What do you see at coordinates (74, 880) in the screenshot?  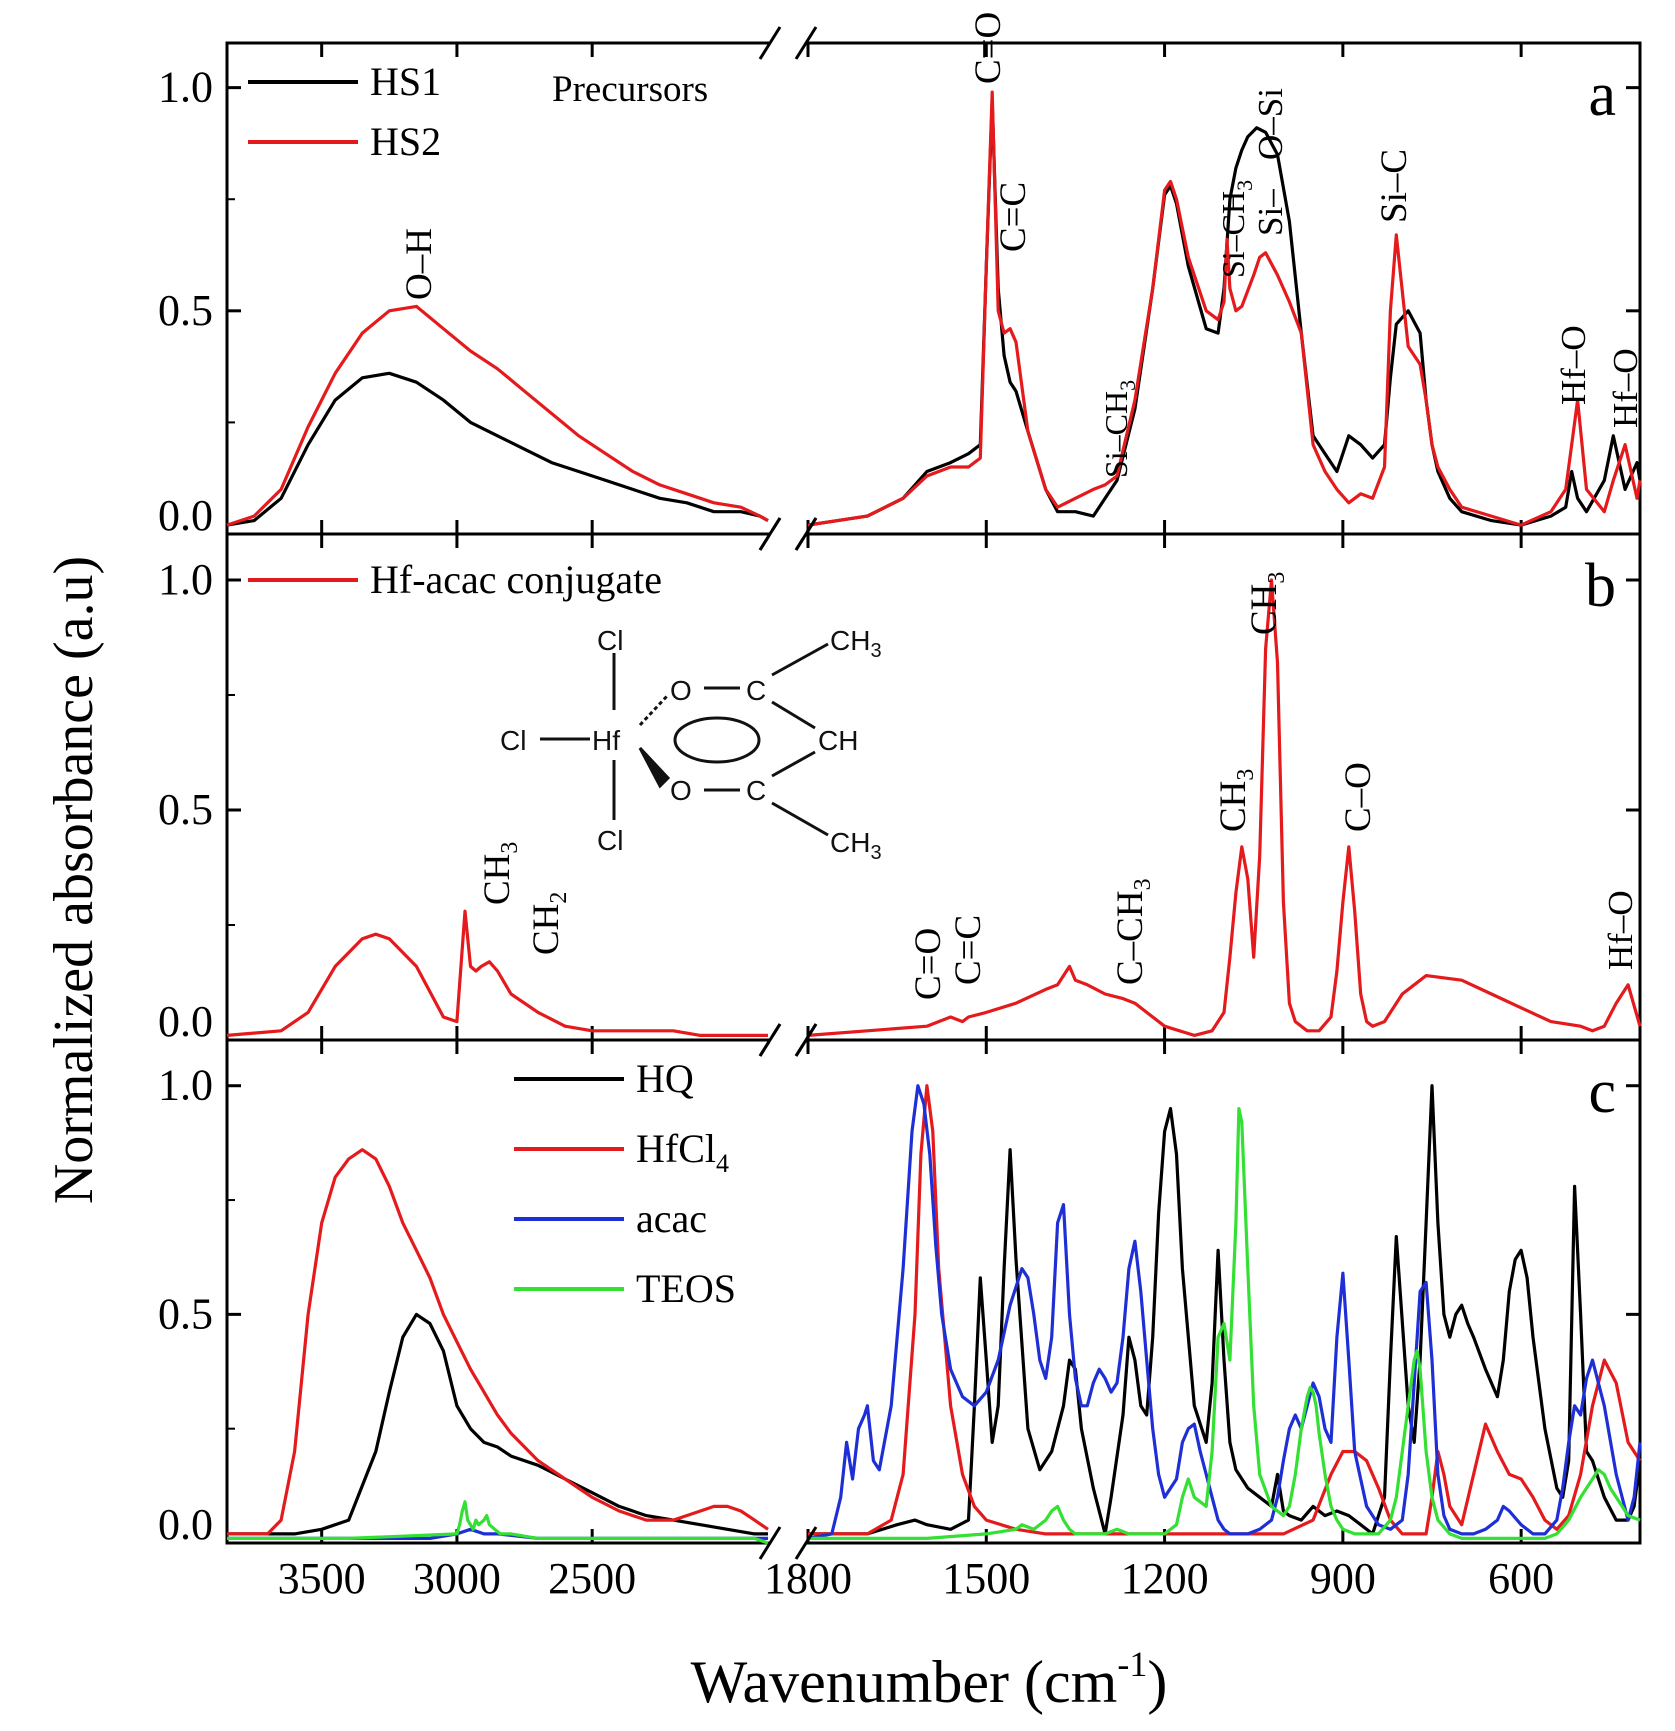 I see `y-axis-title: Normalized absorbance (a.u)` at bounding box center [74, 880].